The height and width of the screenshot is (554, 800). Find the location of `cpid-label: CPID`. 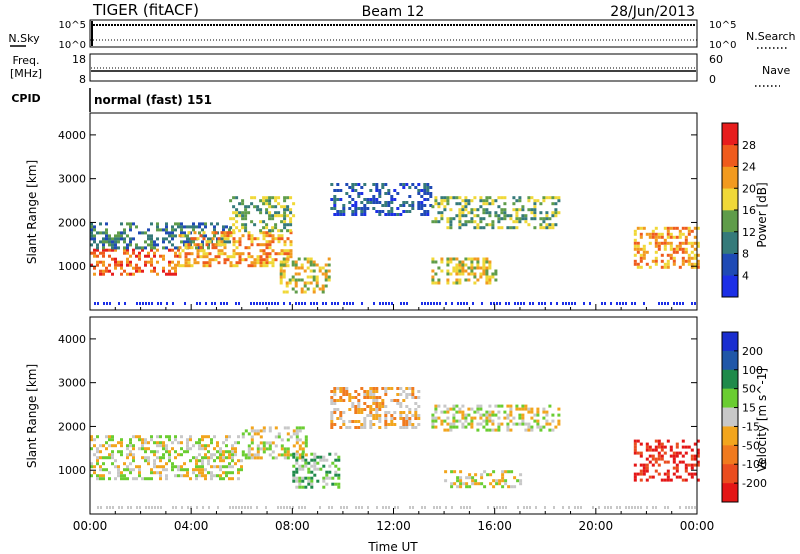

cpid-label: CPID is located at coordinates (25, 98).